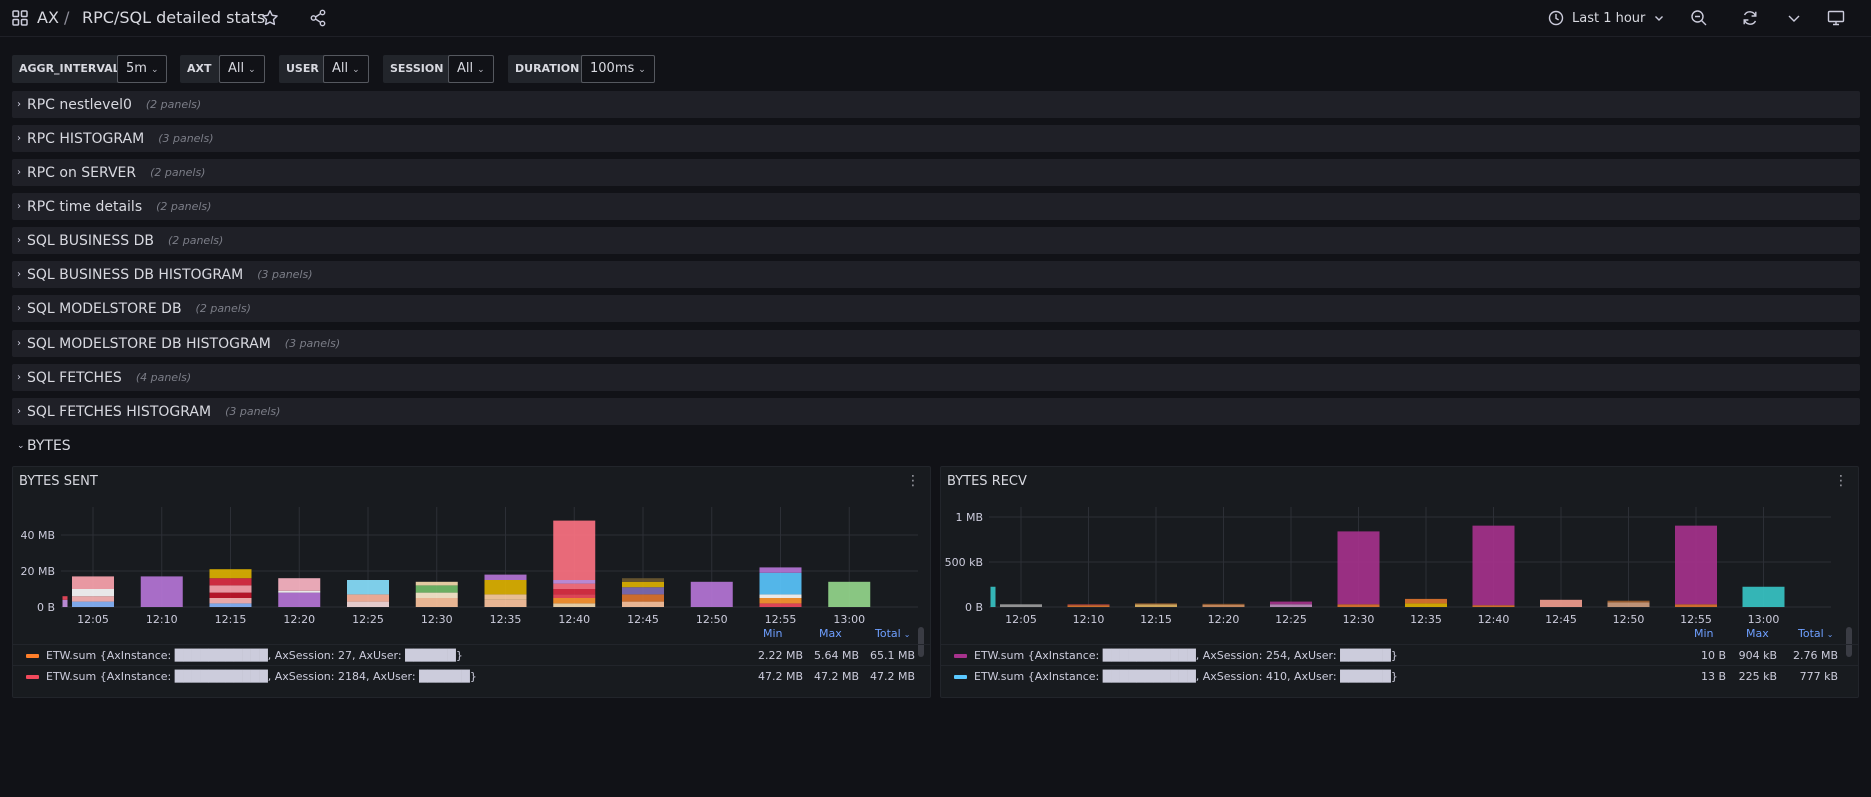  I want to click on panel-title: BYTES RECV, so click(987, 481).